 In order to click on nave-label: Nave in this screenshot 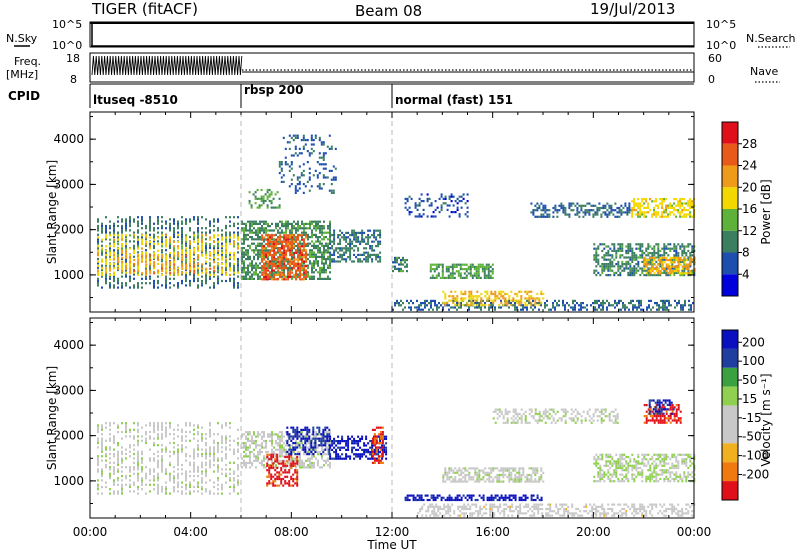, I will do `click(764, 71)`.